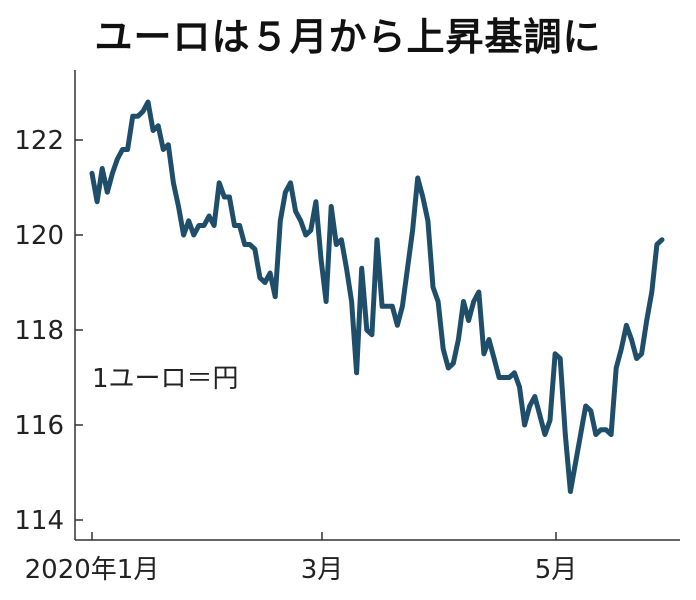 The image size is (696, 600). I want to click on y-tick-label: 118, so click(39, 331).